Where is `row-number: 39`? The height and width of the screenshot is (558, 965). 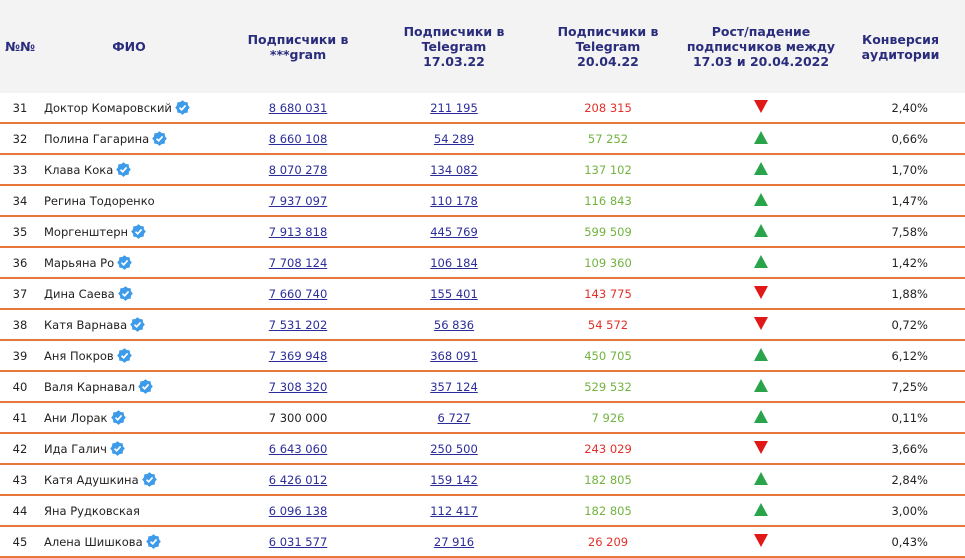 row-number: 39 is located at coordinates (20, 356).